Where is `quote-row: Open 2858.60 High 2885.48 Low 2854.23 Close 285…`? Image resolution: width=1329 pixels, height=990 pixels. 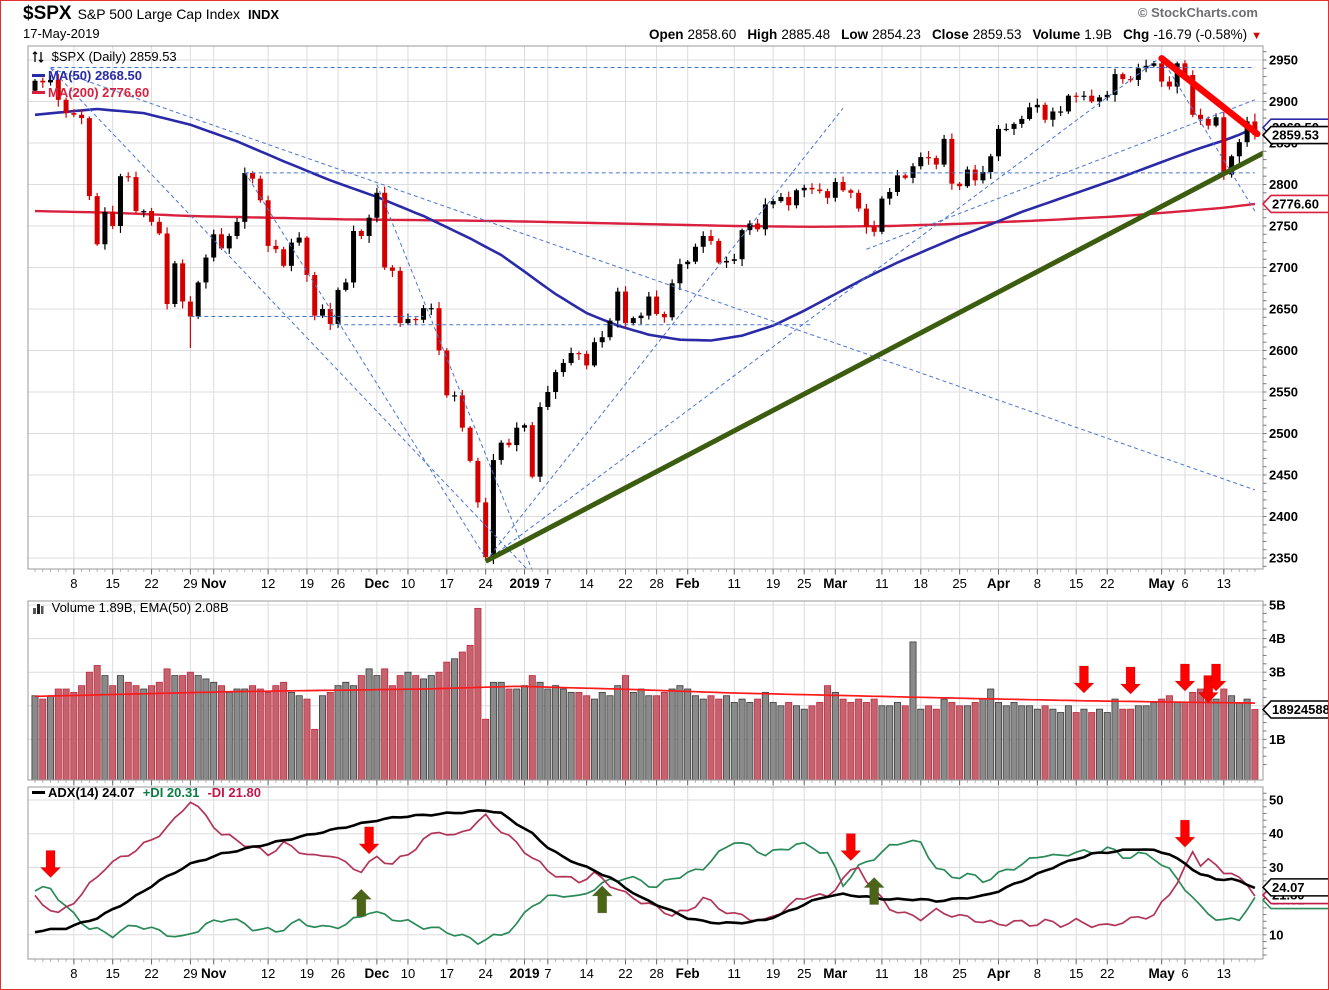 quote-row: Open 2858.60 High 2885.48 Low 2854.23 Close 285… is located at coordinates (955, 34).